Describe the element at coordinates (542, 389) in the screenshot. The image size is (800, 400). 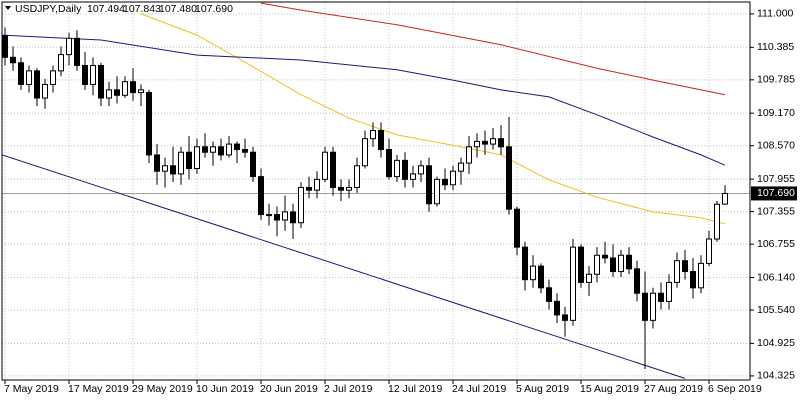
I see `x-tick-label: 5 Aug 2019` at that location.